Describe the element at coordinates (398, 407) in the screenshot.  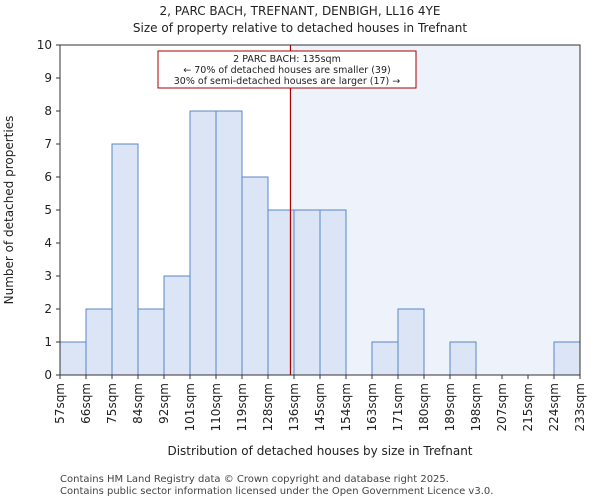
I see `x-tick-label-171sqm: 171sqm` at that location.